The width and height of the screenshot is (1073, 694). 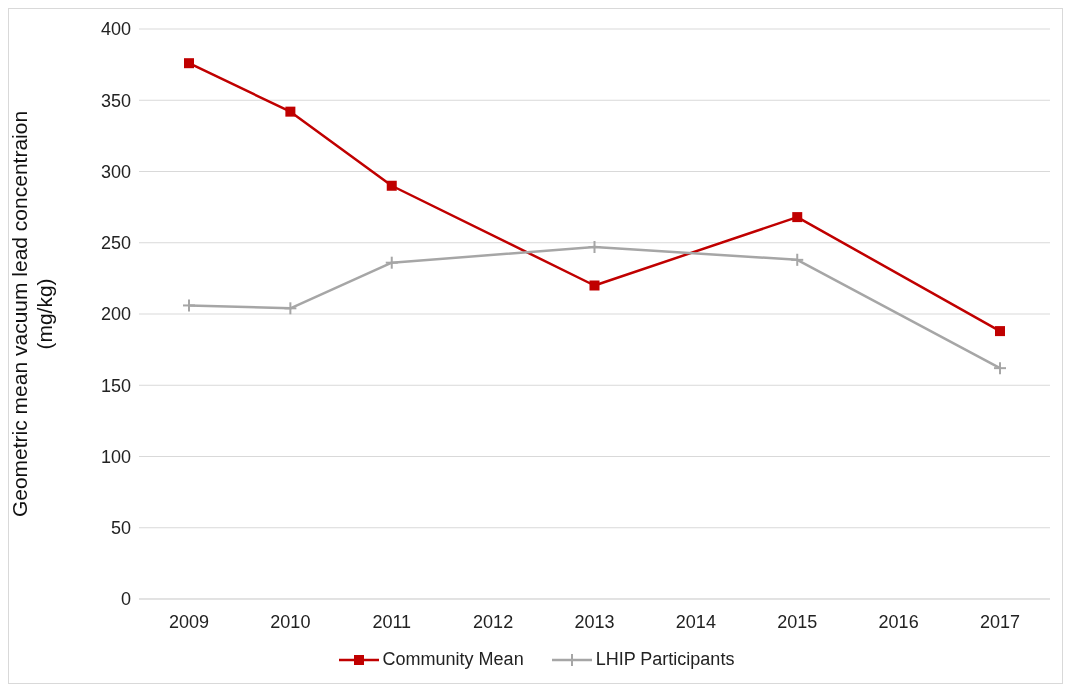 I want to click on y-tick-label: 50, so click(x=120, y=528).